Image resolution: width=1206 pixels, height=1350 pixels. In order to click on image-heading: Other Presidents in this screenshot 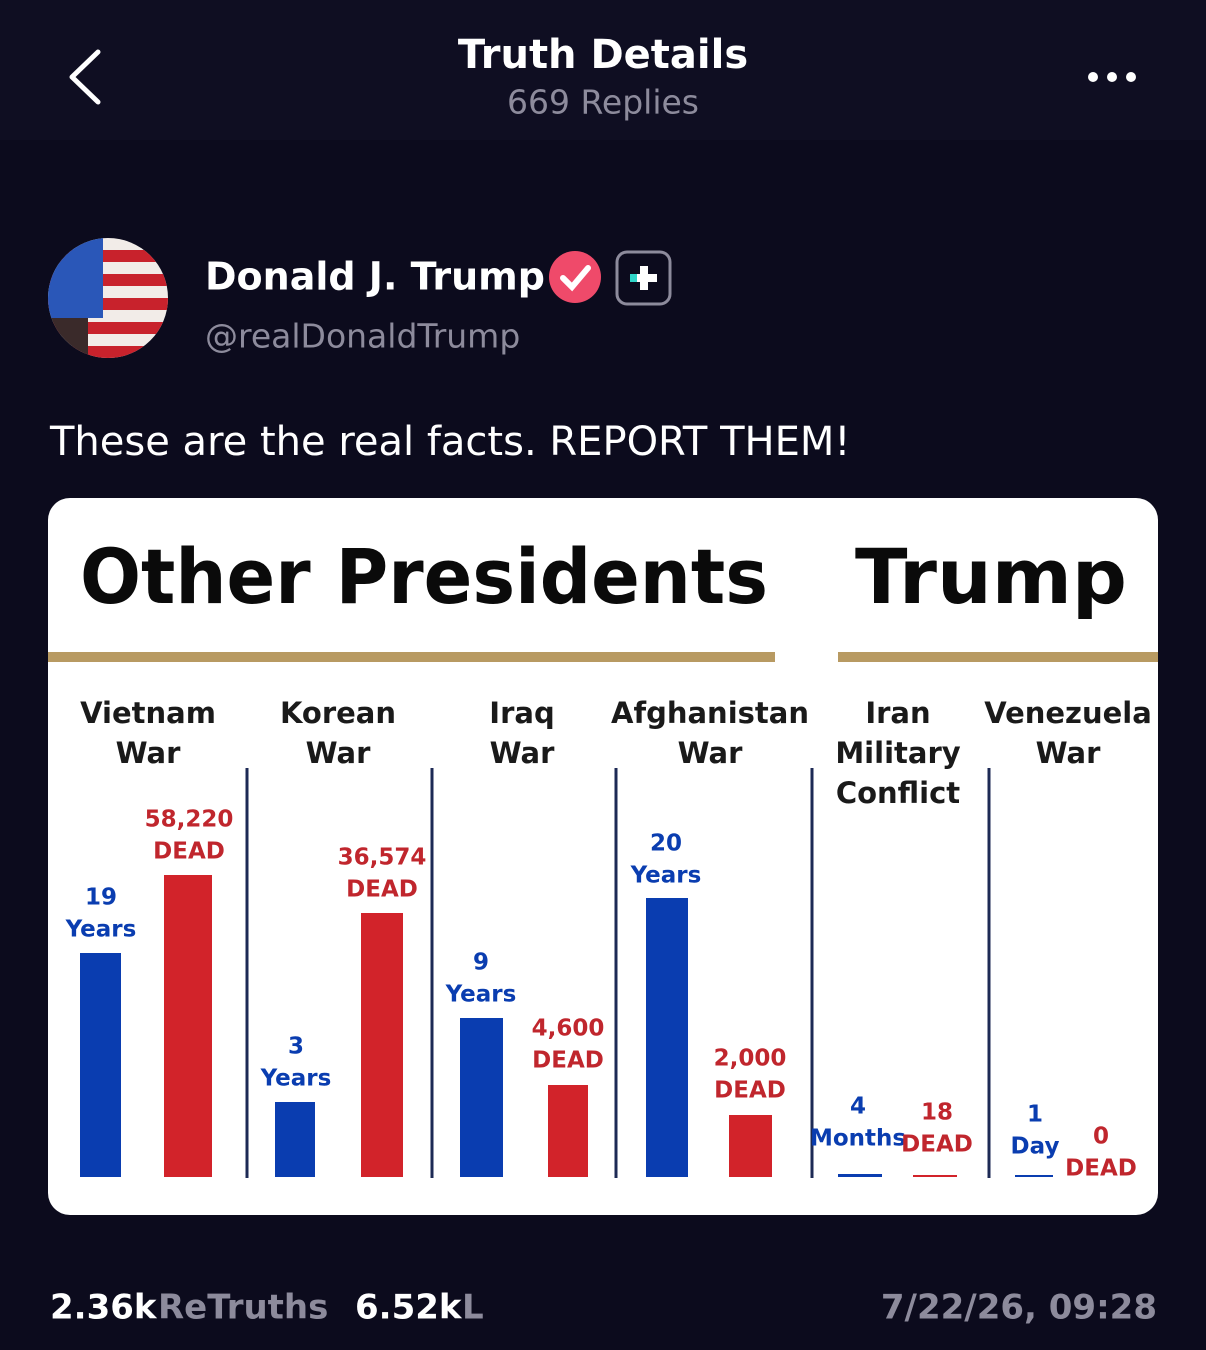, I will do `click(424, 576)`.